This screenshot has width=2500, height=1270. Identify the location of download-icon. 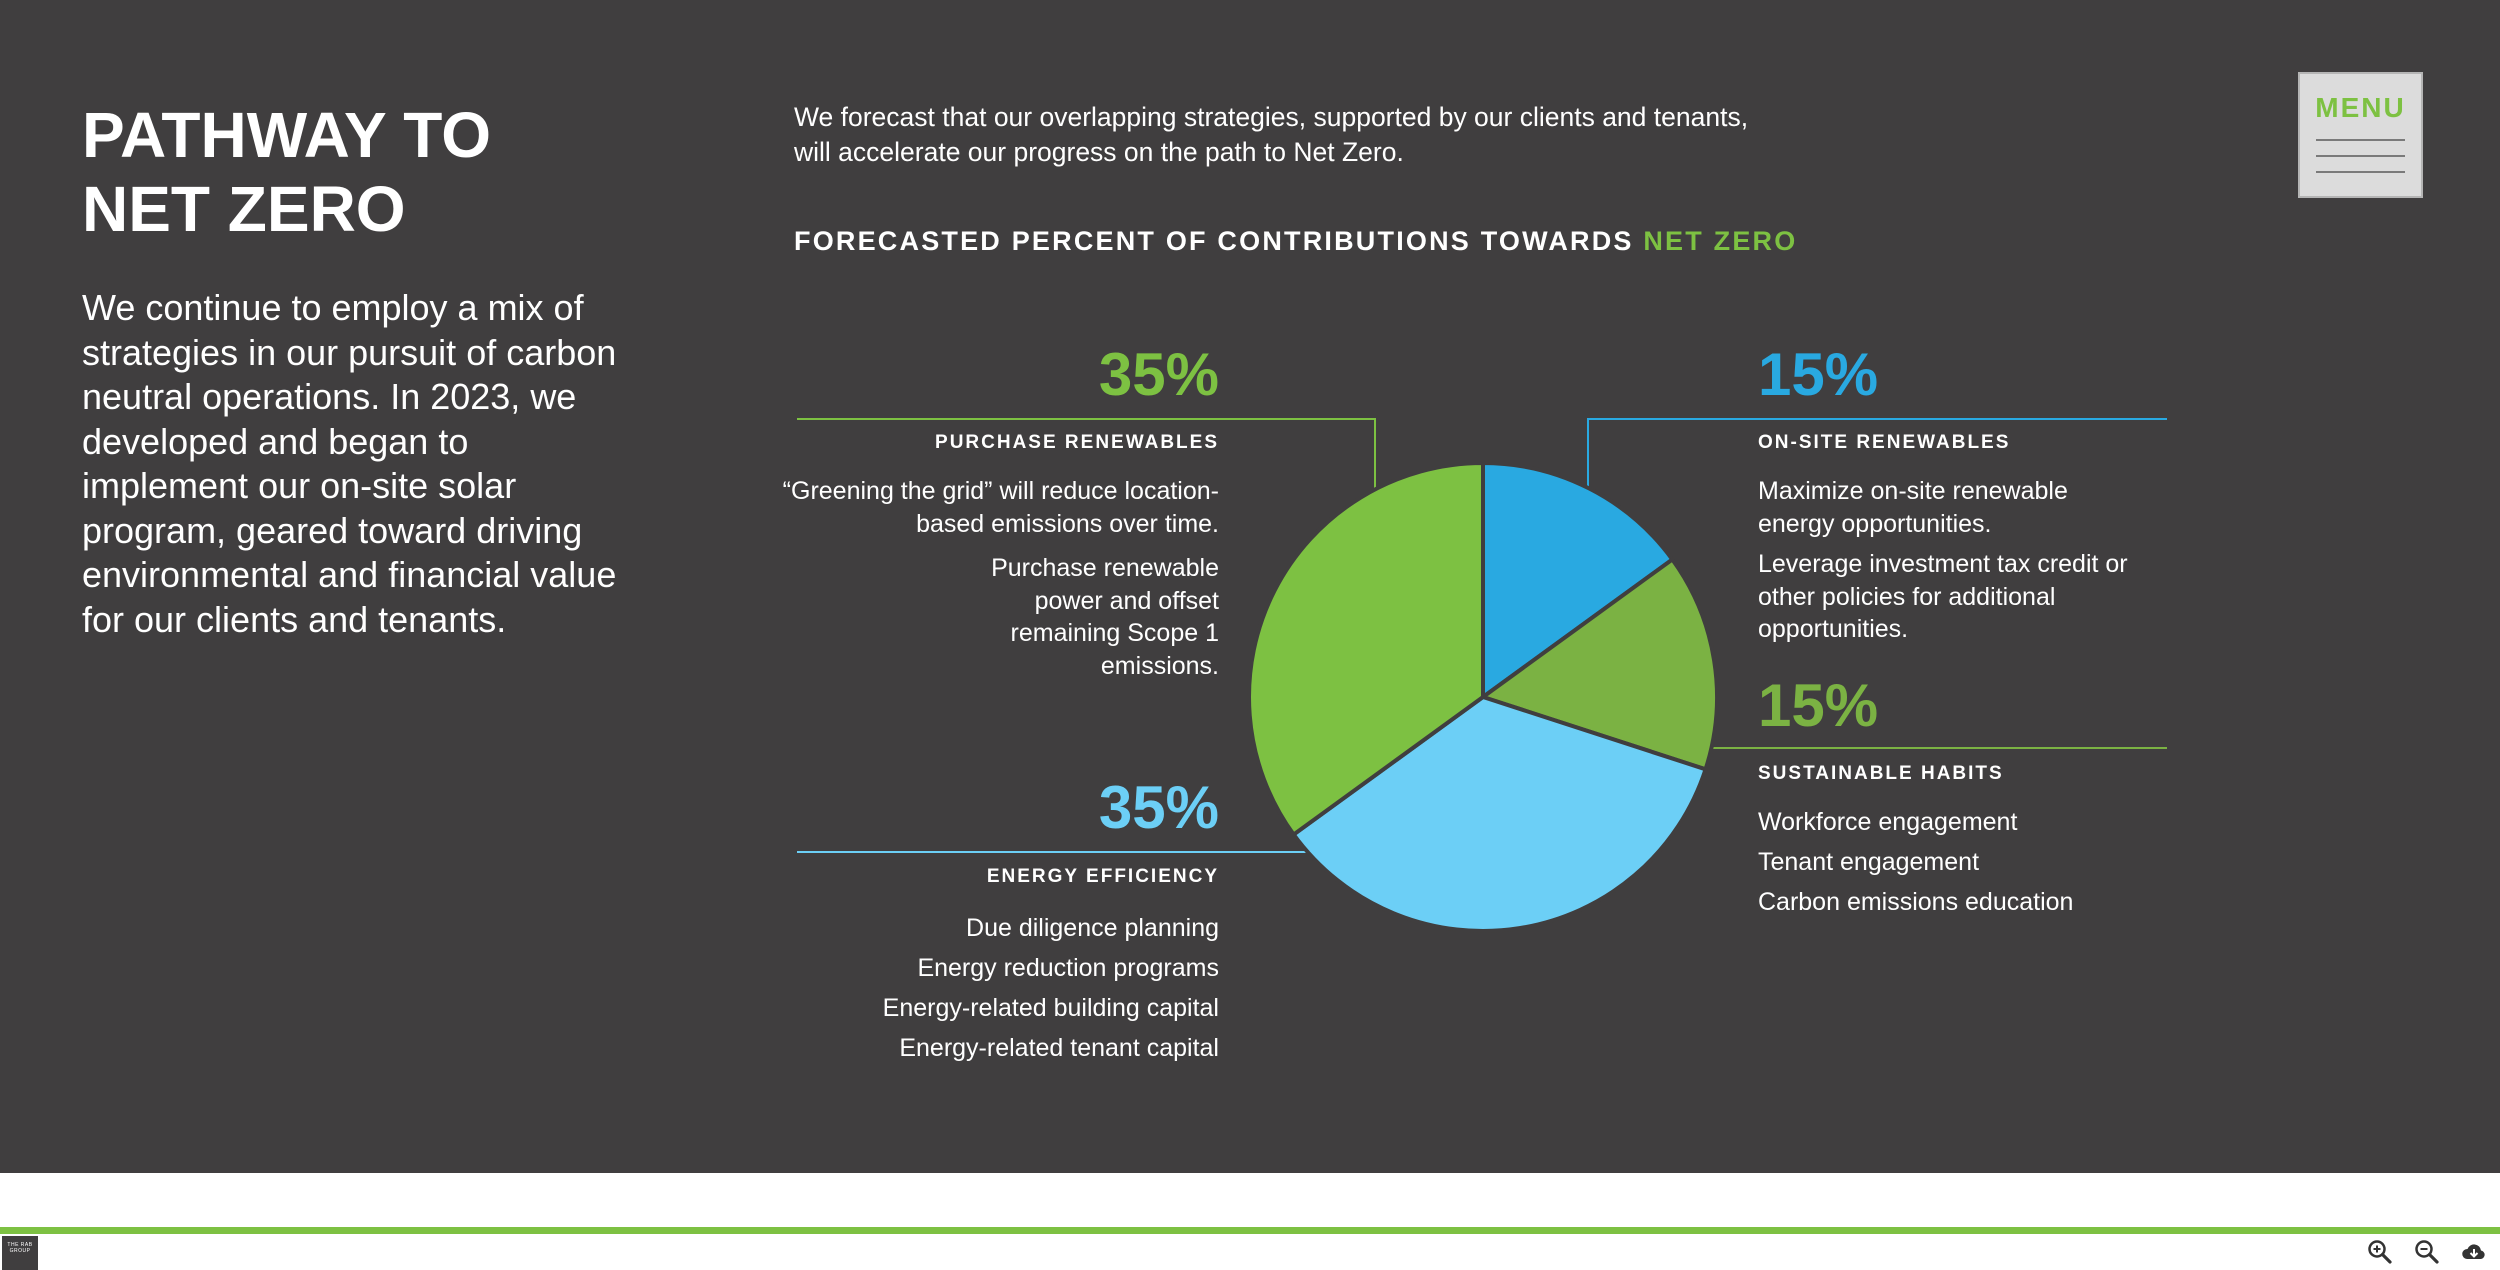
(2474, 1252).